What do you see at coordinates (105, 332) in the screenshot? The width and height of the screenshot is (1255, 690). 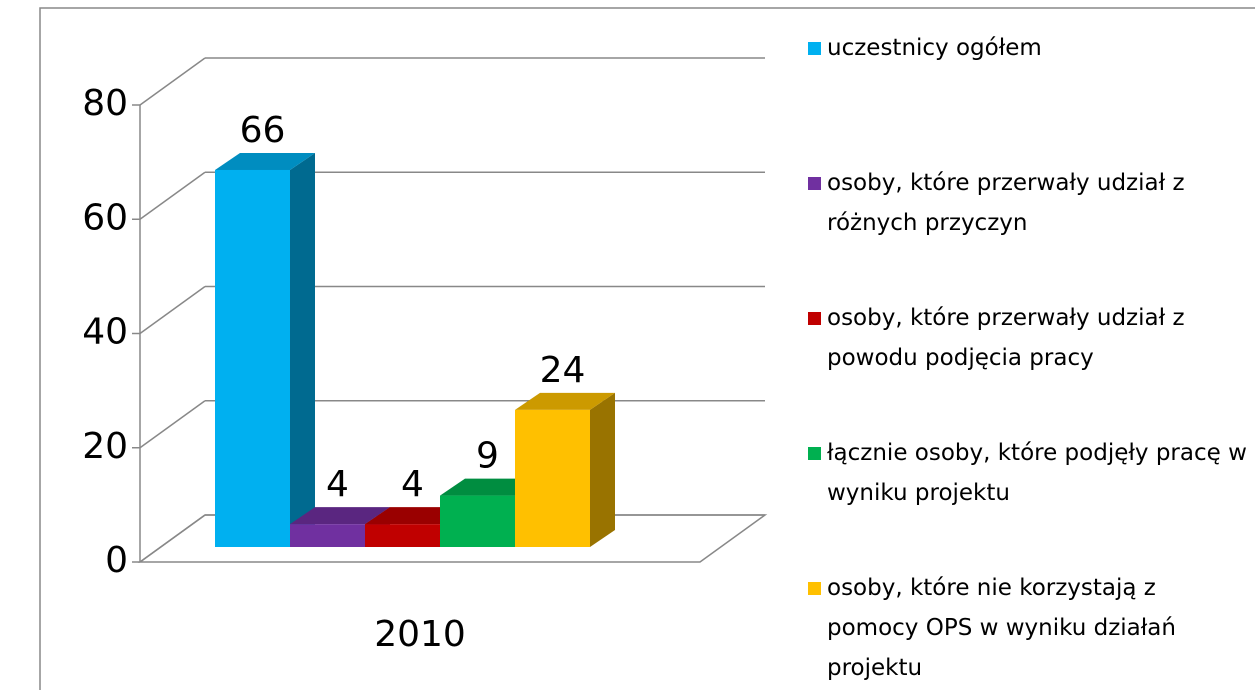 I see `y-tick-label: 40` at bounding box center [105, 332].